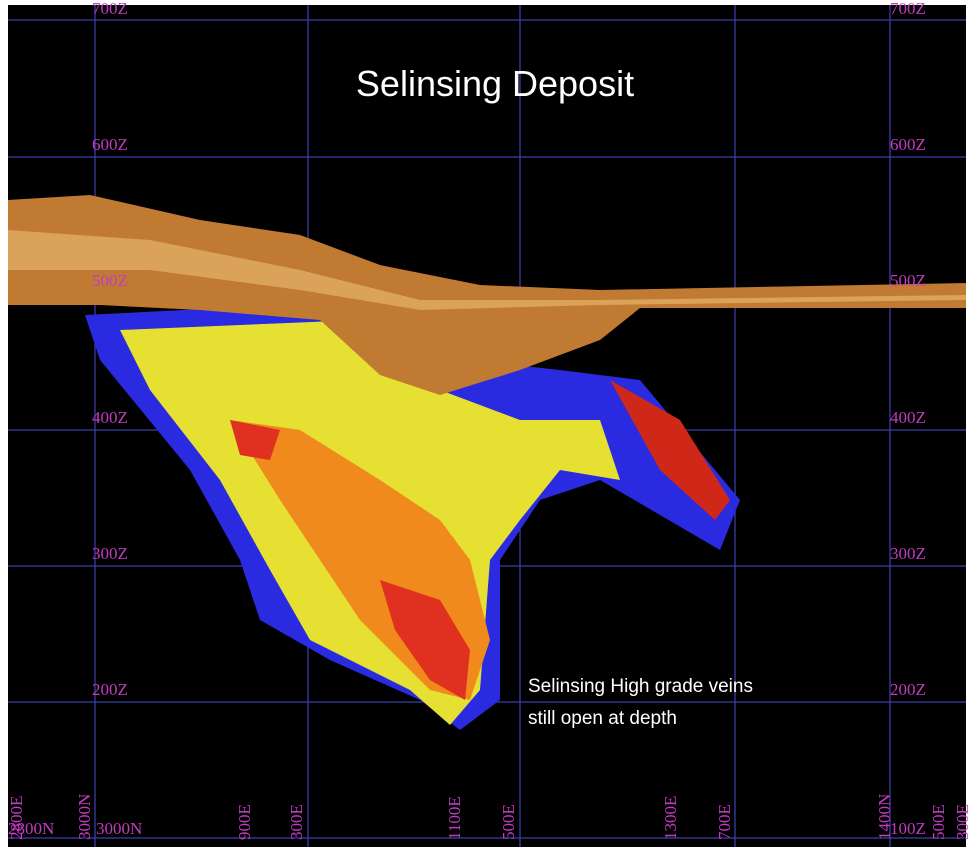  I want to click on section-label: 1400N, so click(884, 817).